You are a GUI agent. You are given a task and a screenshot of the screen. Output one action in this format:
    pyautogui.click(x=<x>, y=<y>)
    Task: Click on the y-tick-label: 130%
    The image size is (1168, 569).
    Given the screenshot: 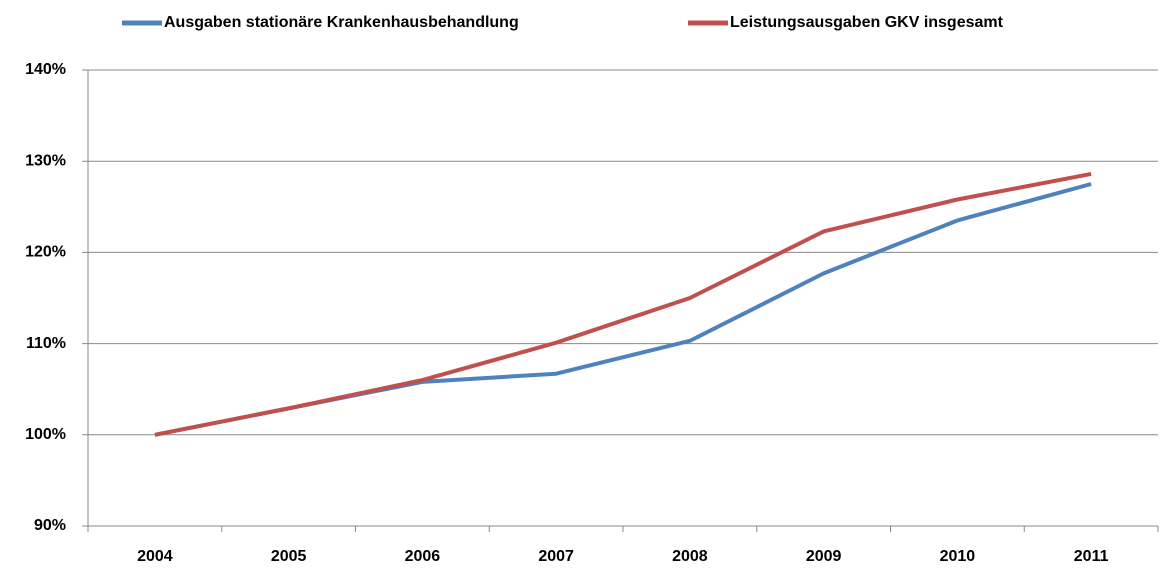 What is the action you would take?
    pyautogui.click(x=45, y=160)
    